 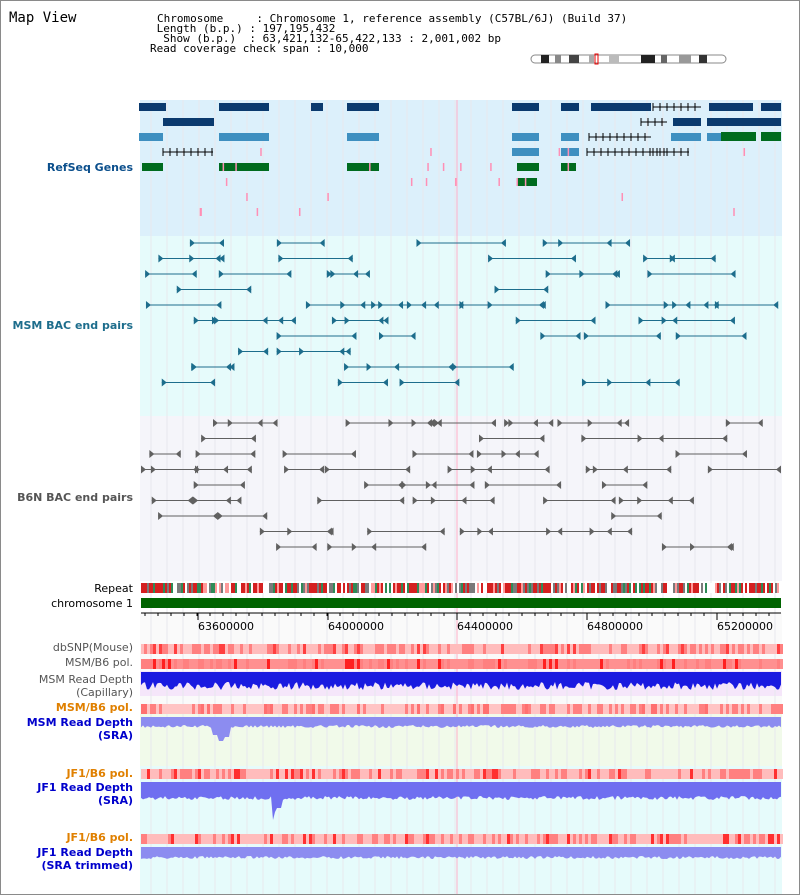 I want to click on jf1-b6-pol2-label: JF1/B6 pol., so click(x=99, y=837).